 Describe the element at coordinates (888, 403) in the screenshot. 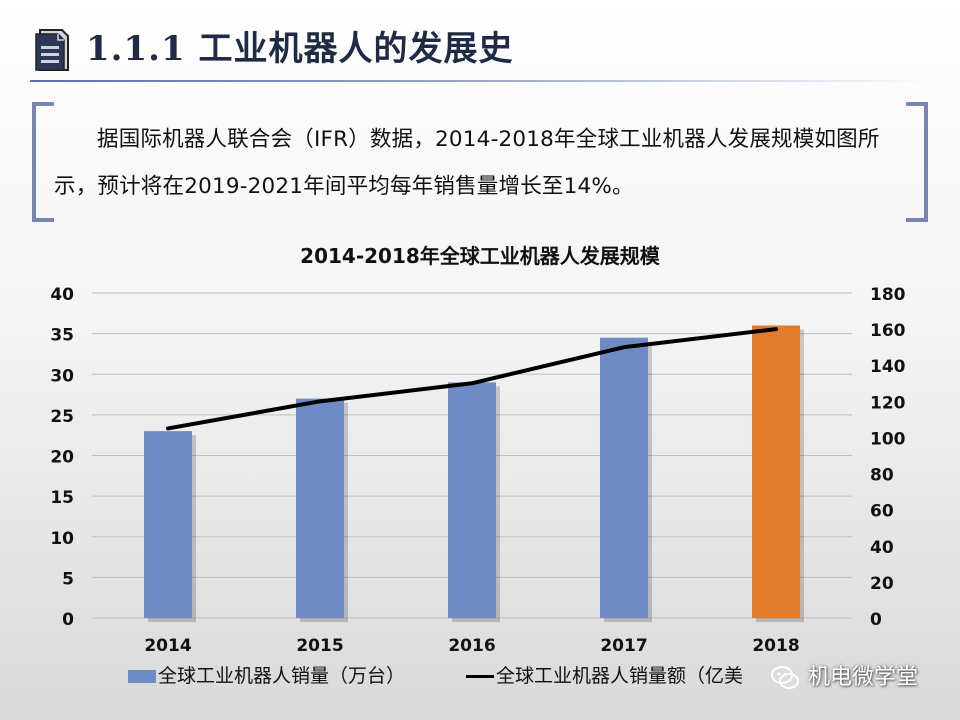

I see `y-right-tick-label: 120` at that location.